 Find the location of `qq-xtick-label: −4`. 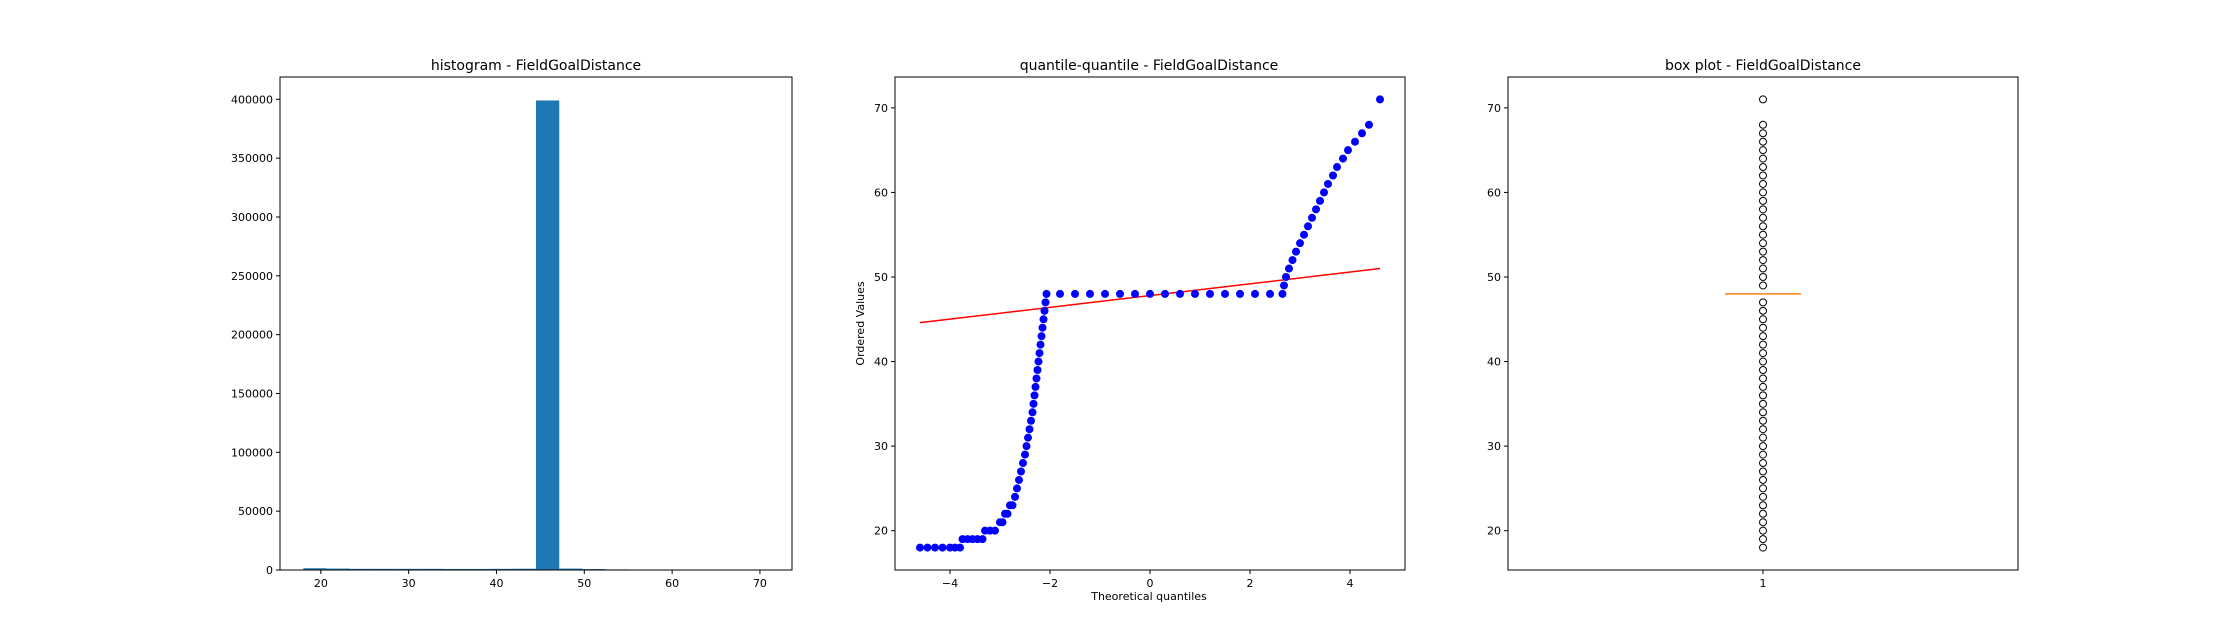

qq-xtick-label: −4 is located at coordinates (950, 583).